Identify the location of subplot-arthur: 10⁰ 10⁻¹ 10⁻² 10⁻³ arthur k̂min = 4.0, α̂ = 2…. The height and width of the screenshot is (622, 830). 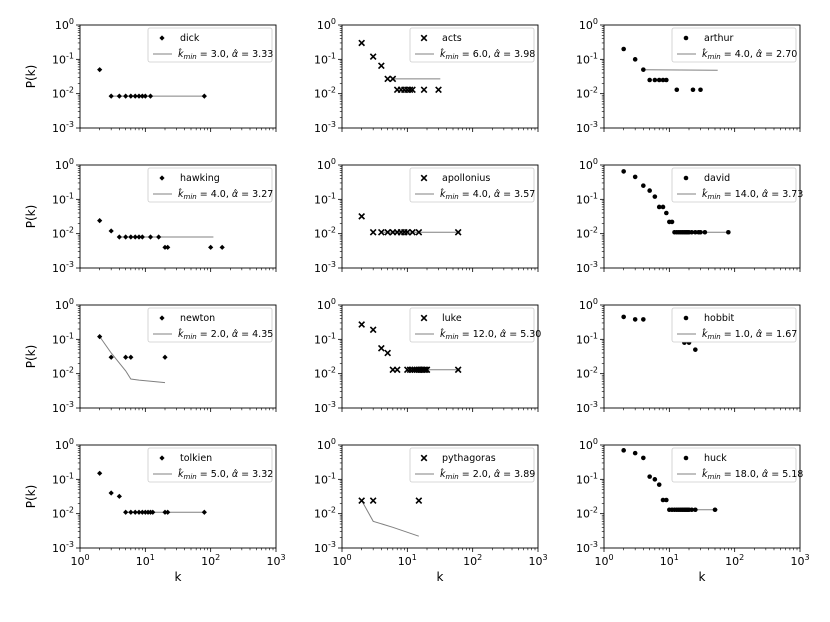
(688, 76).